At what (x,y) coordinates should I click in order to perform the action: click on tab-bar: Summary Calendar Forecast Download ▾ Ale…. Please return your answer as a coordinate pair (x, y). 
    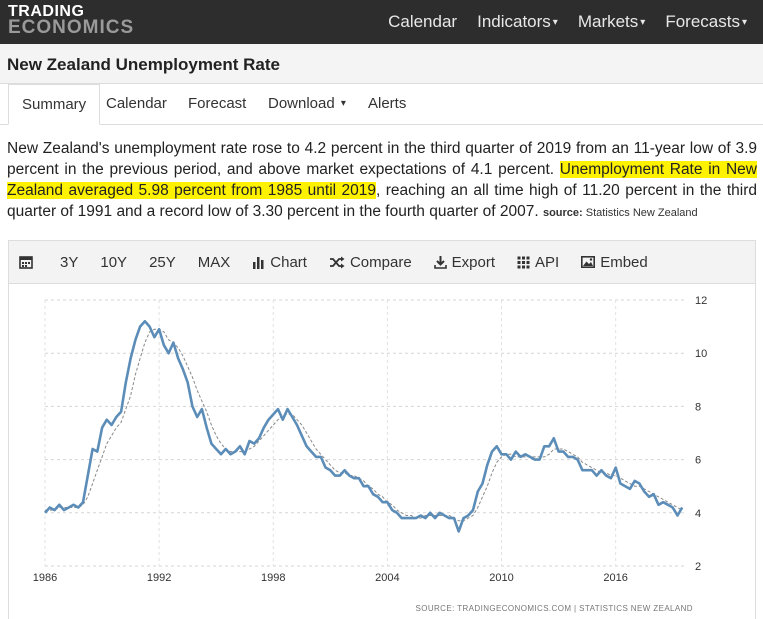
    Looking at the image, I should click on (381, 104).